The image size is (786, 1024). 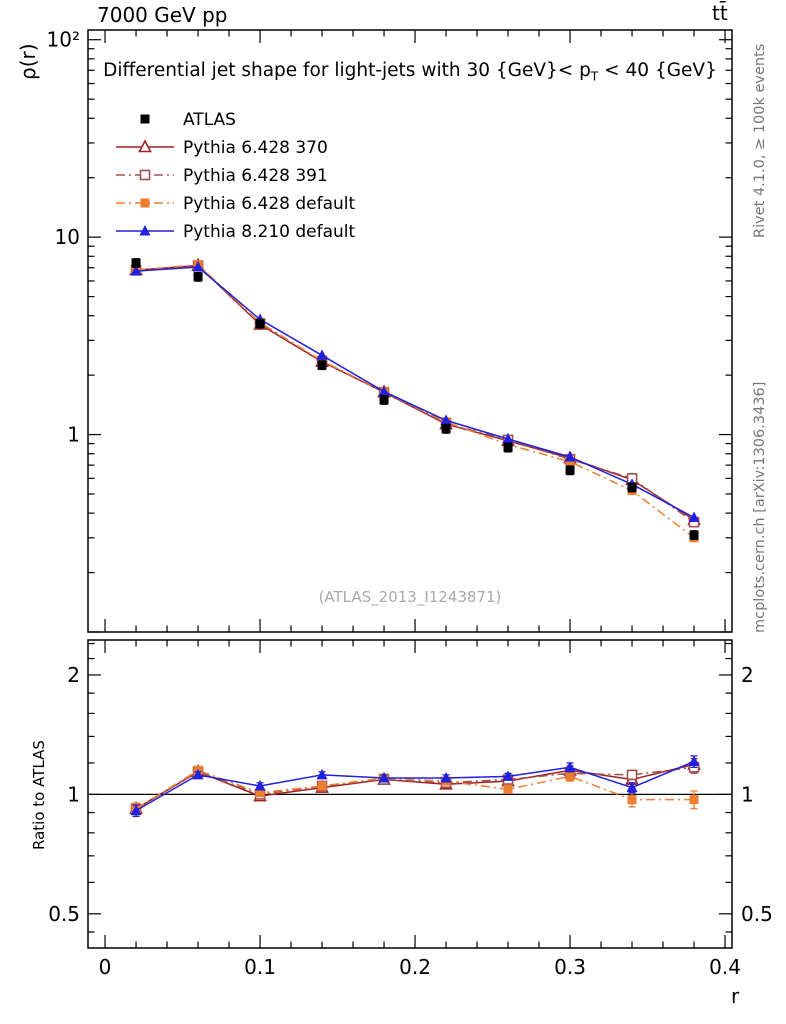 I want to click on svg-text: 10, so click(x=67, y=237).